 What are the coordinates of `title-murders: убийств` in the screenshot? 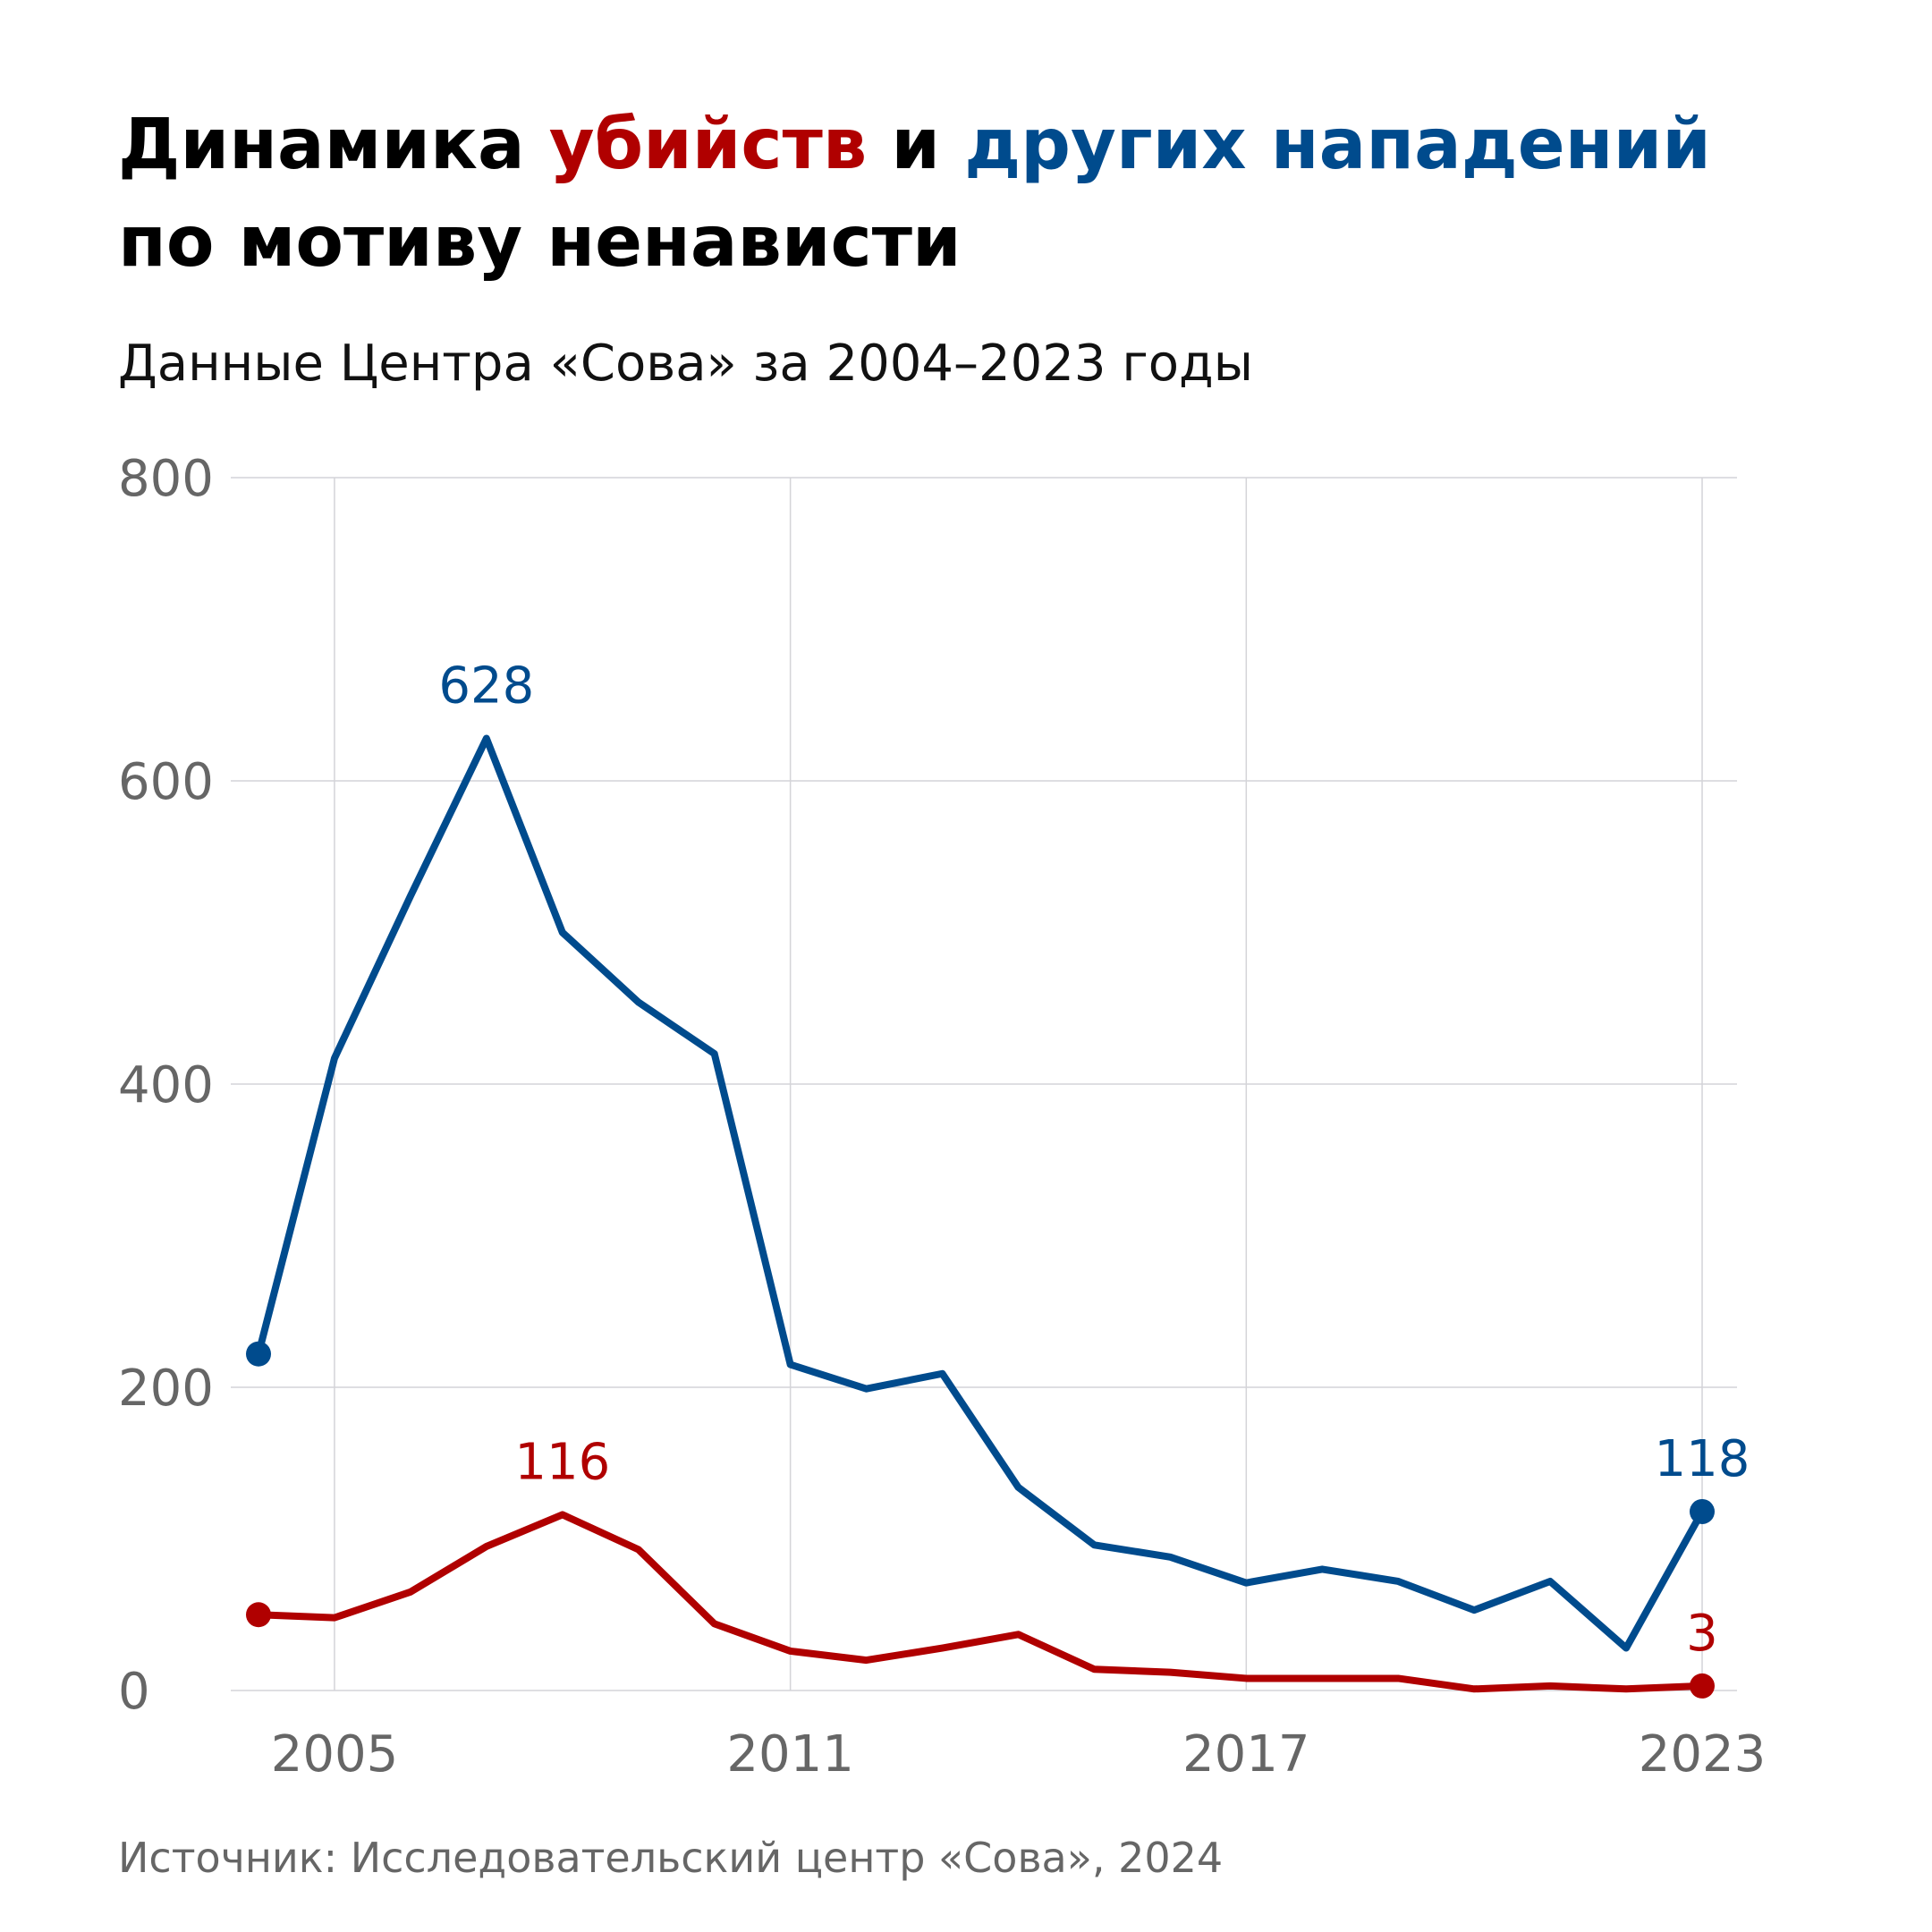 It's located at (708, 145).